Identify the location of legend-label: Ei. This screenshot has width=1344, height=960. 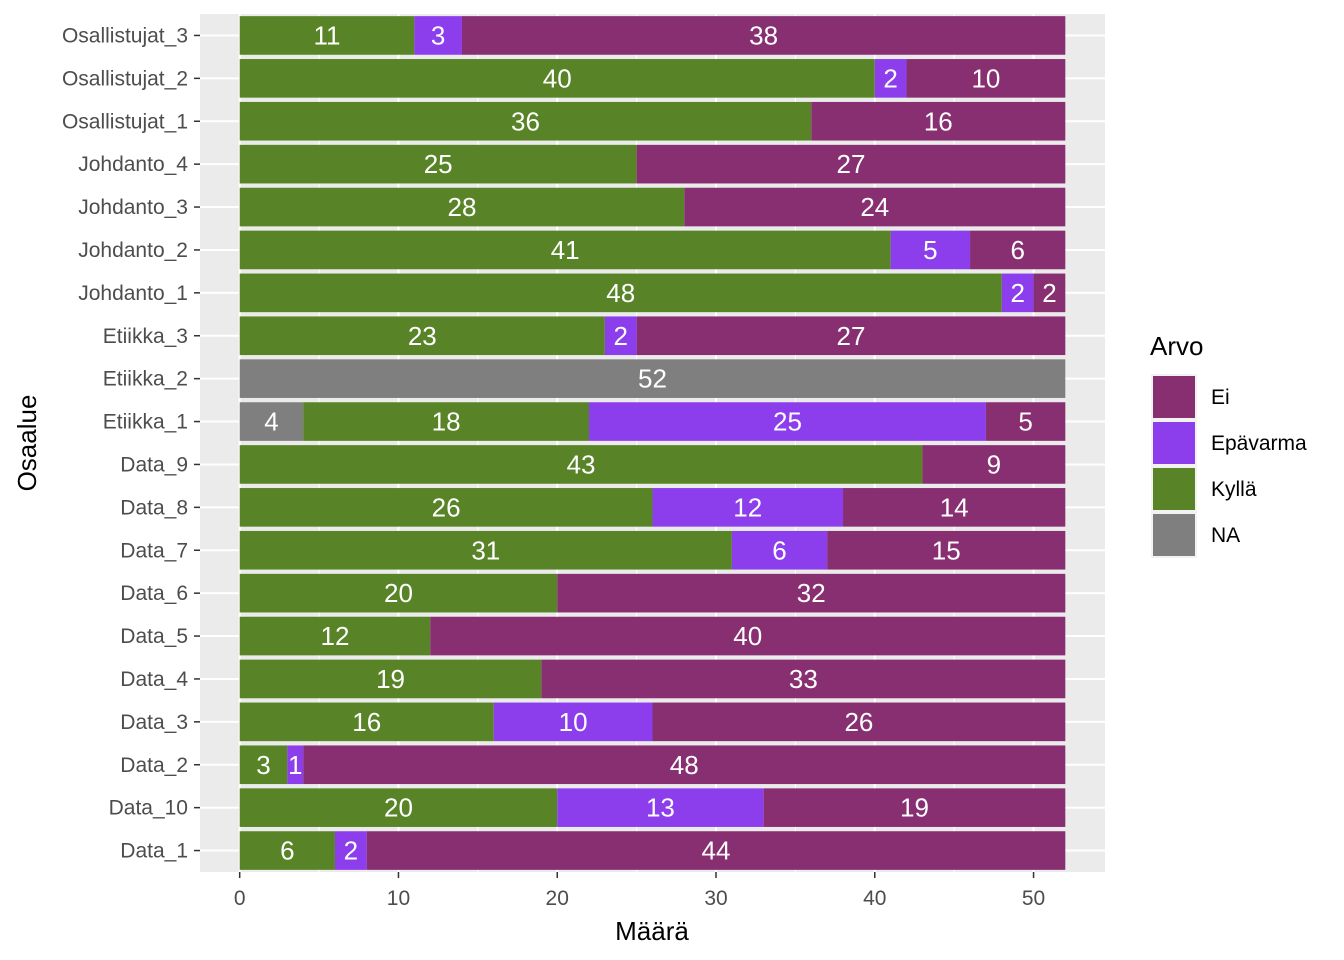
(1220, 397).